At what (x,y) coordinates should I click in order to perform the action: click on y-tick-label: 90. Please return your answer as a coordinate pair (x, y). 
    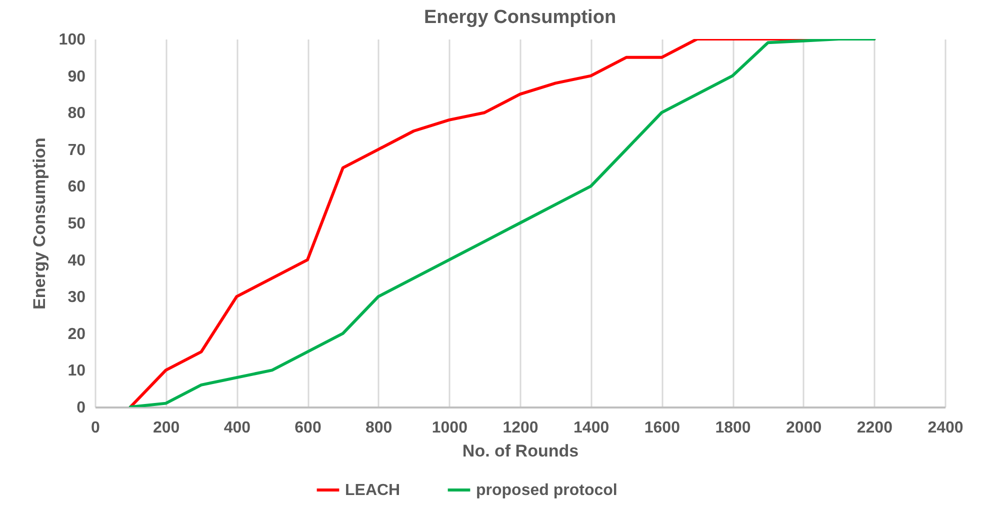
    Looking at the image, I should click on (77, 77).